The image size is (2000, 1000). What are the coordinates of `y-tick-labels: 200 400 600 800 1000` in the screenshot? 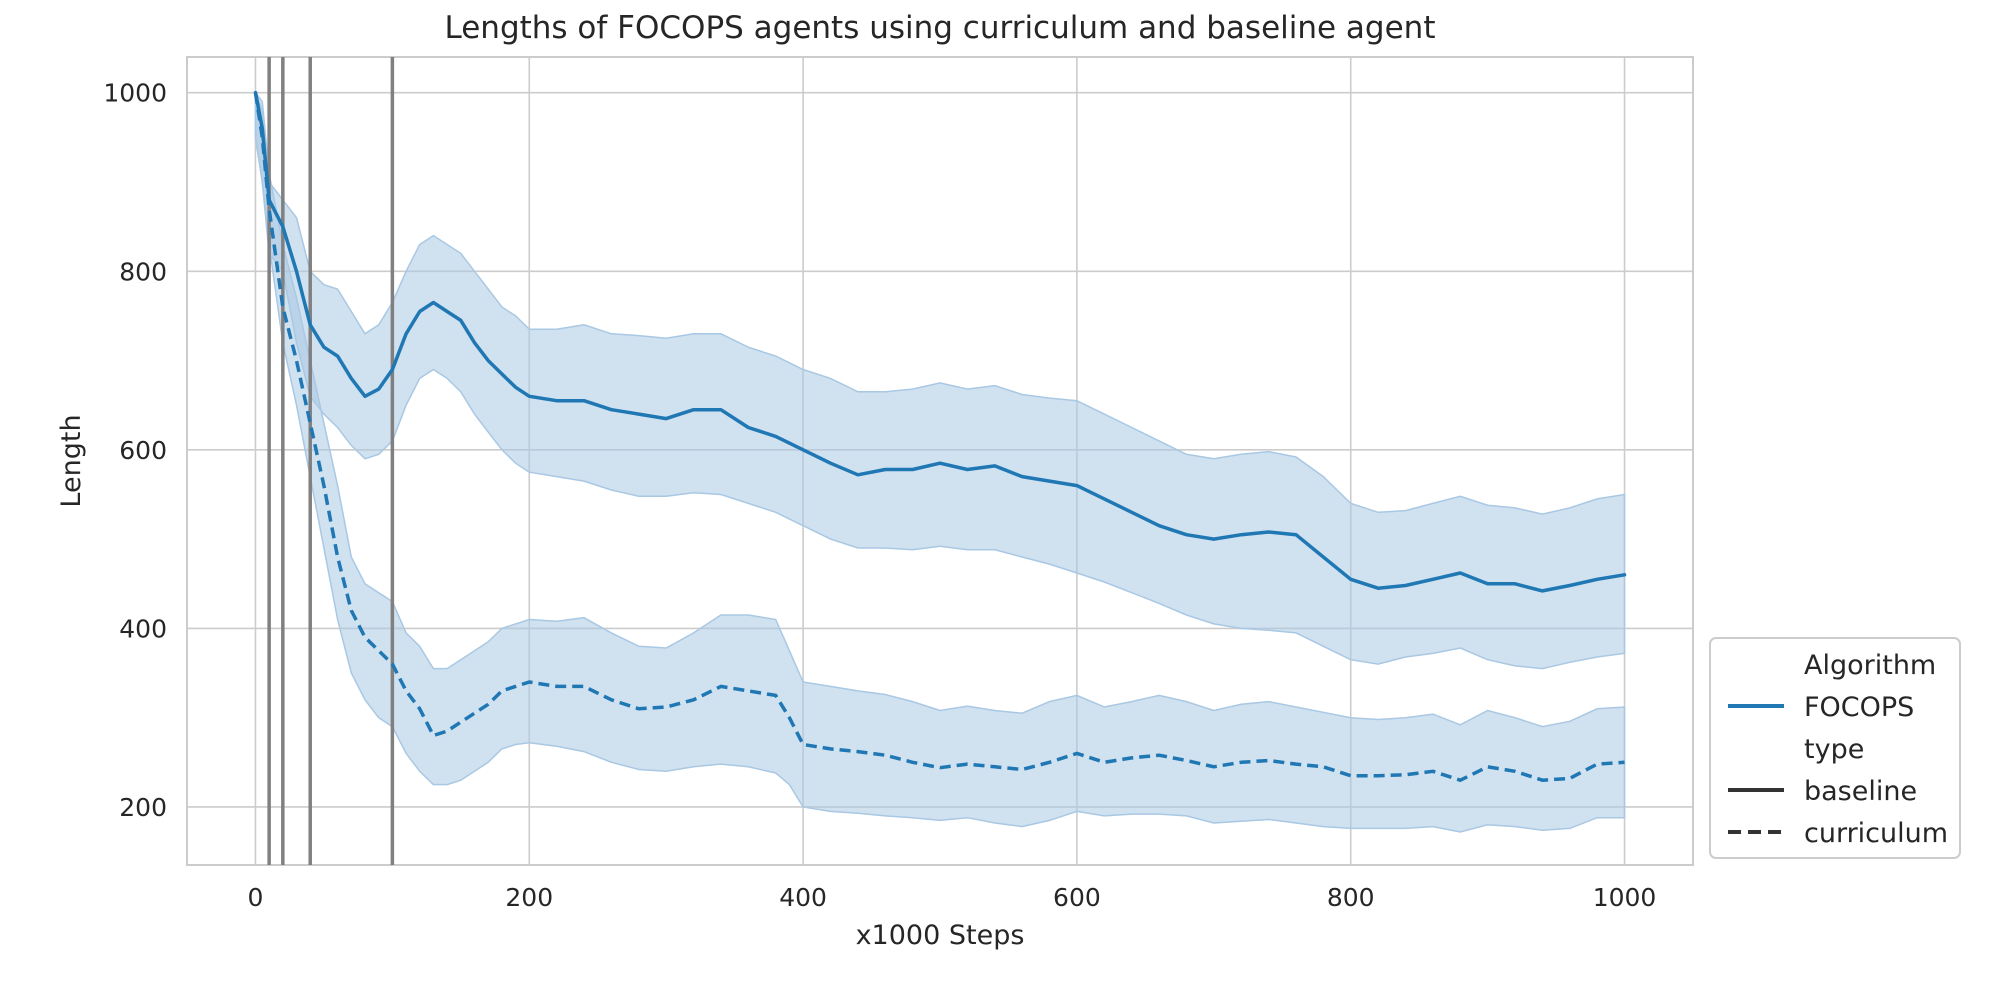 It's located at (135, 450).